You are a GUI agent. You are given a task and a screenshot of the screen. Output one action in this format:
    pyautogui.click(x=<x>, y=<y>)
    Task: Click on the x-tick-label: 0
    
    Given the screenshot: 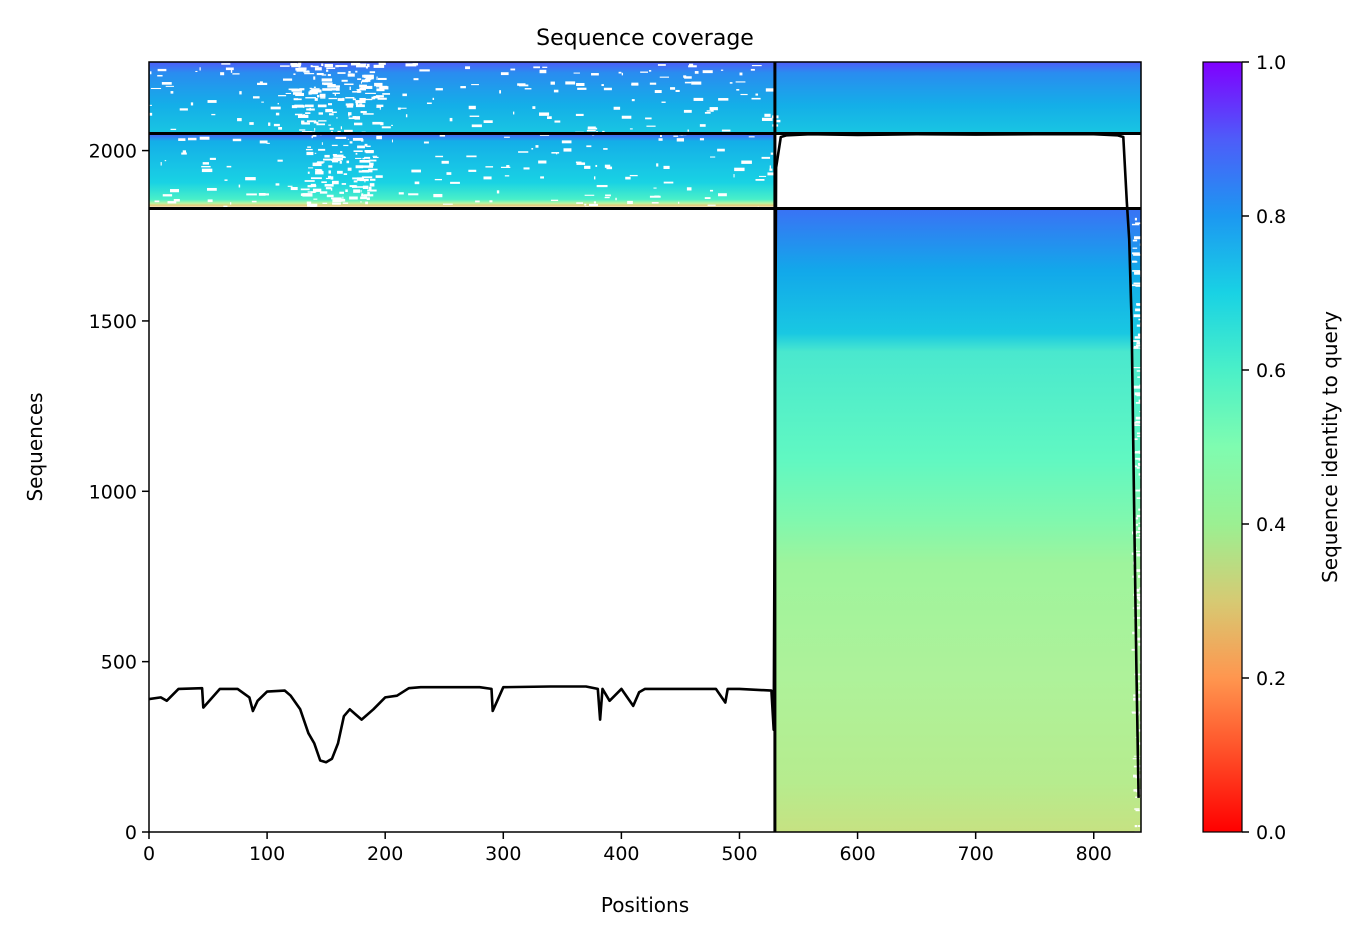 What is the action you would take?
    pyautogui.click(x=149, y=854)
    